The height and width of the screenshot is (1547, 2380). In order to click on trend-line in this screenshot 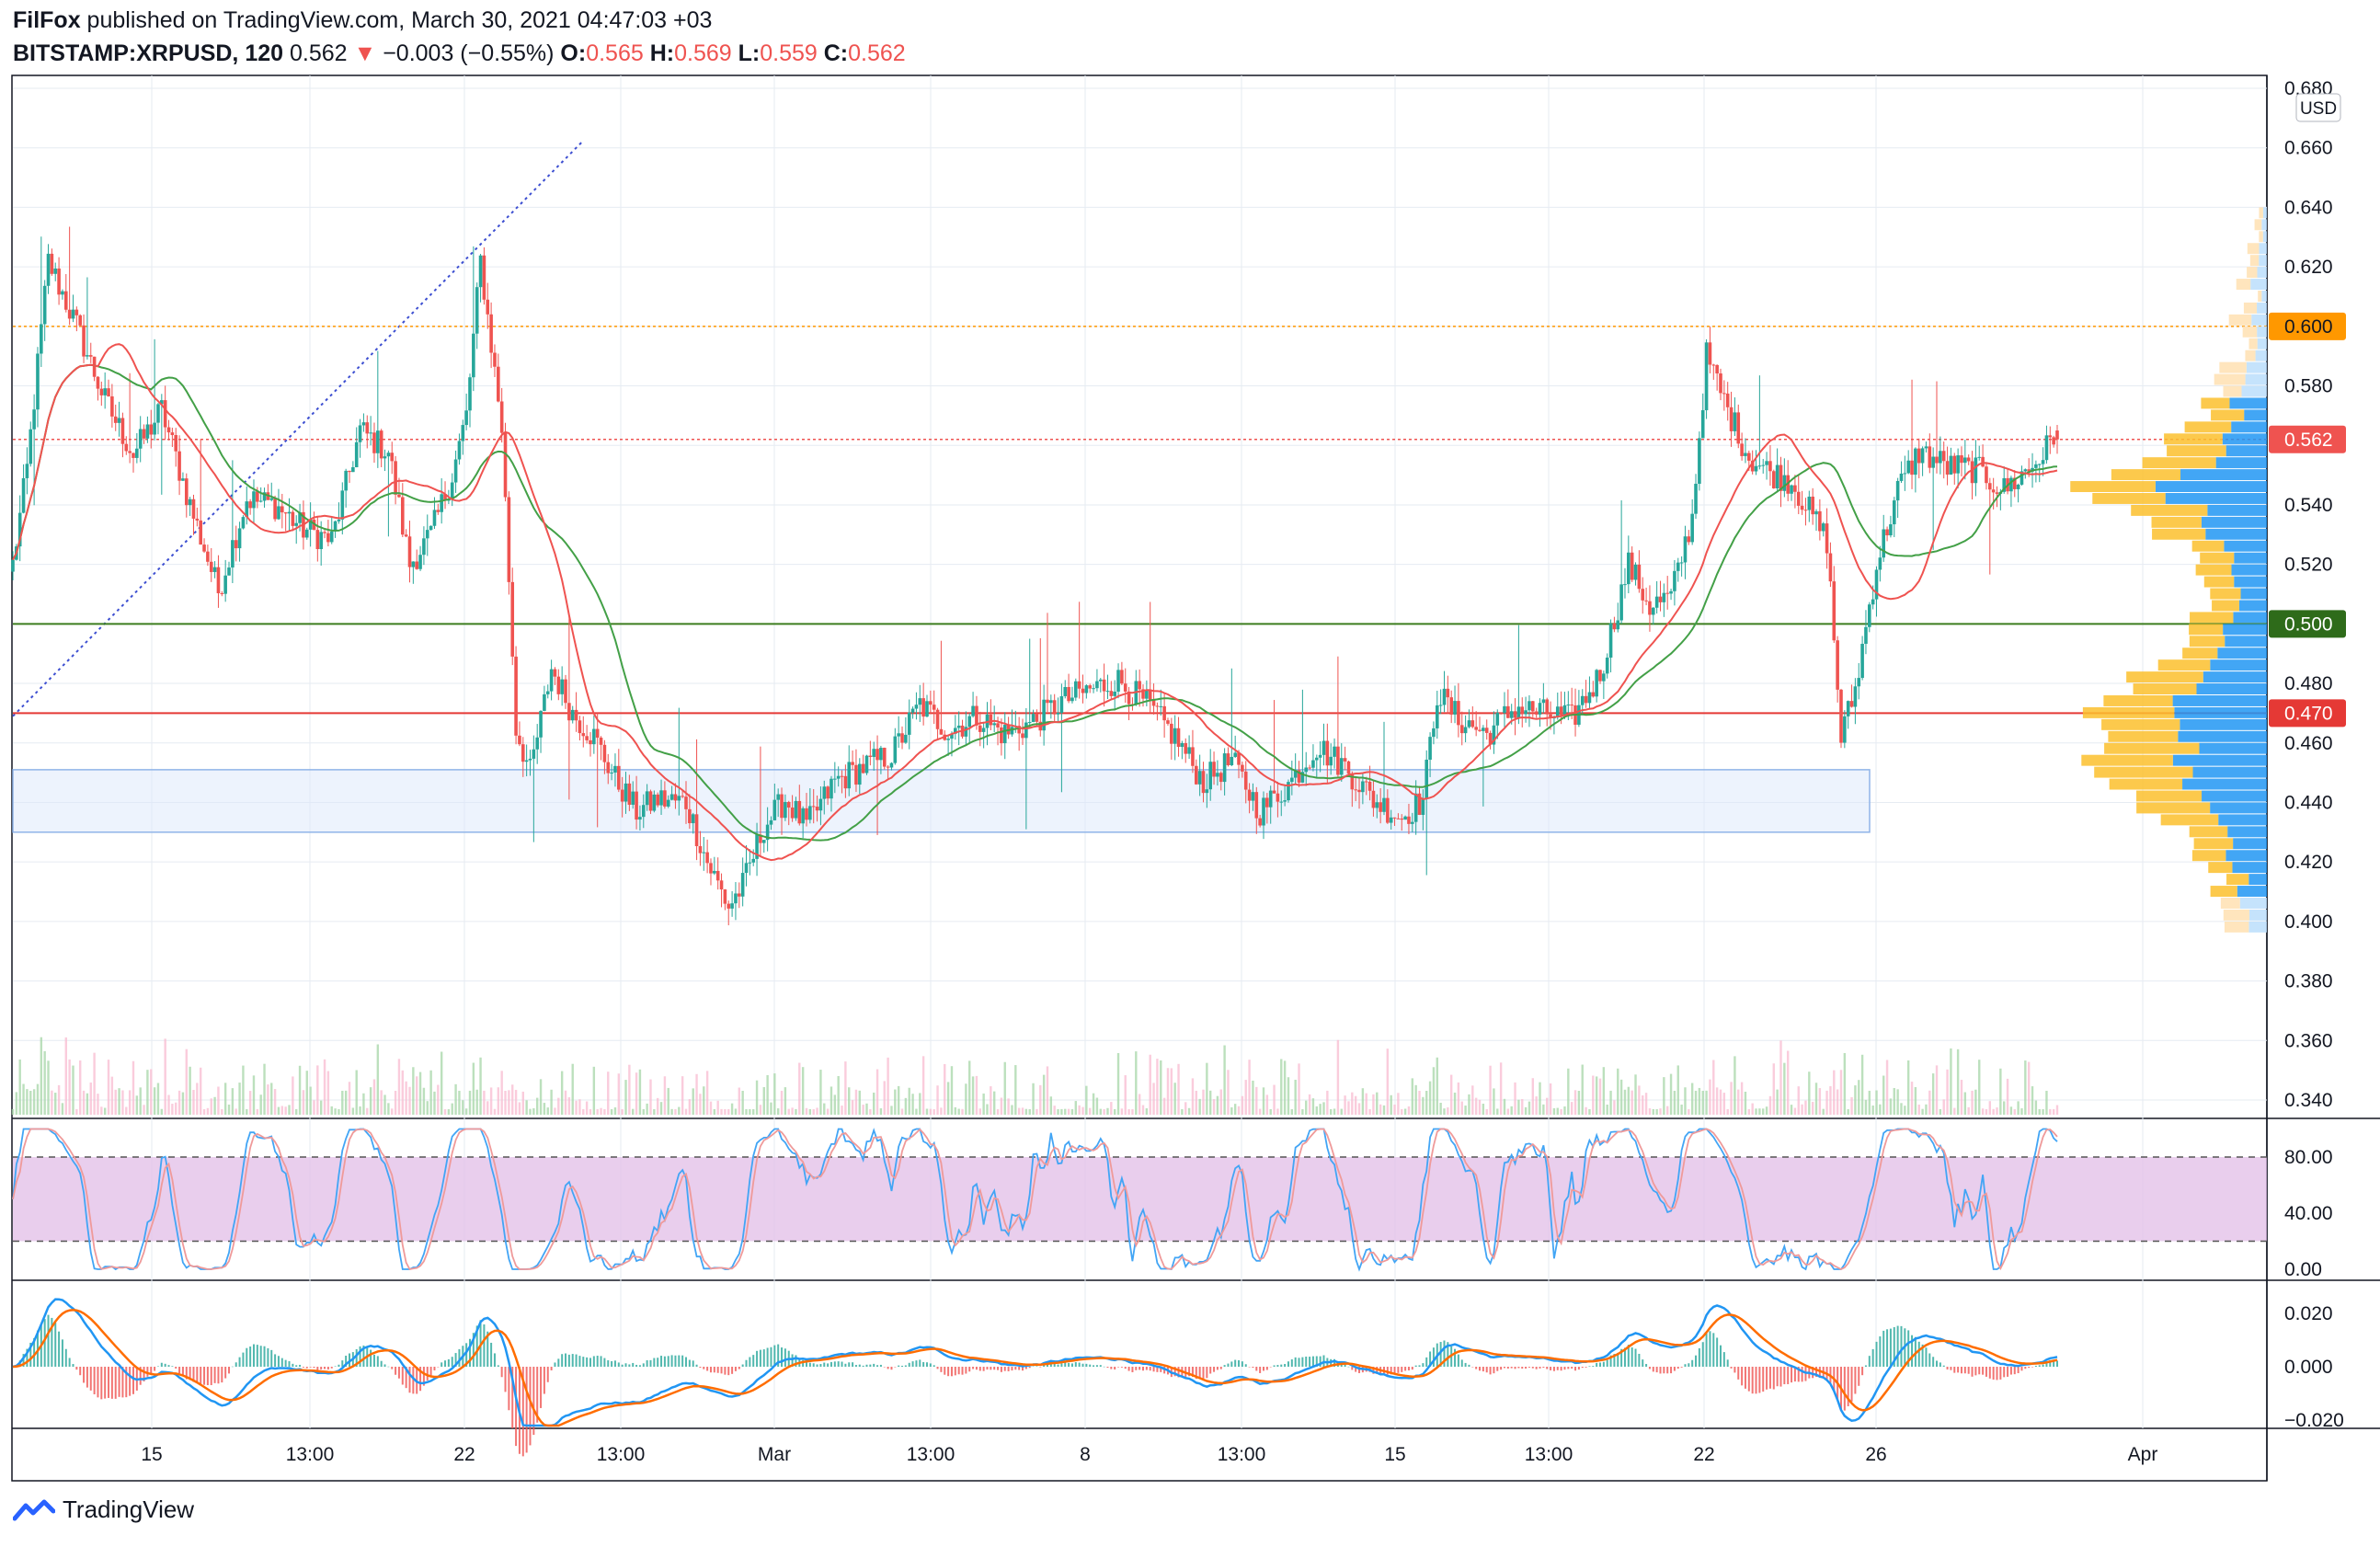, I will do `click(297, 429)`.